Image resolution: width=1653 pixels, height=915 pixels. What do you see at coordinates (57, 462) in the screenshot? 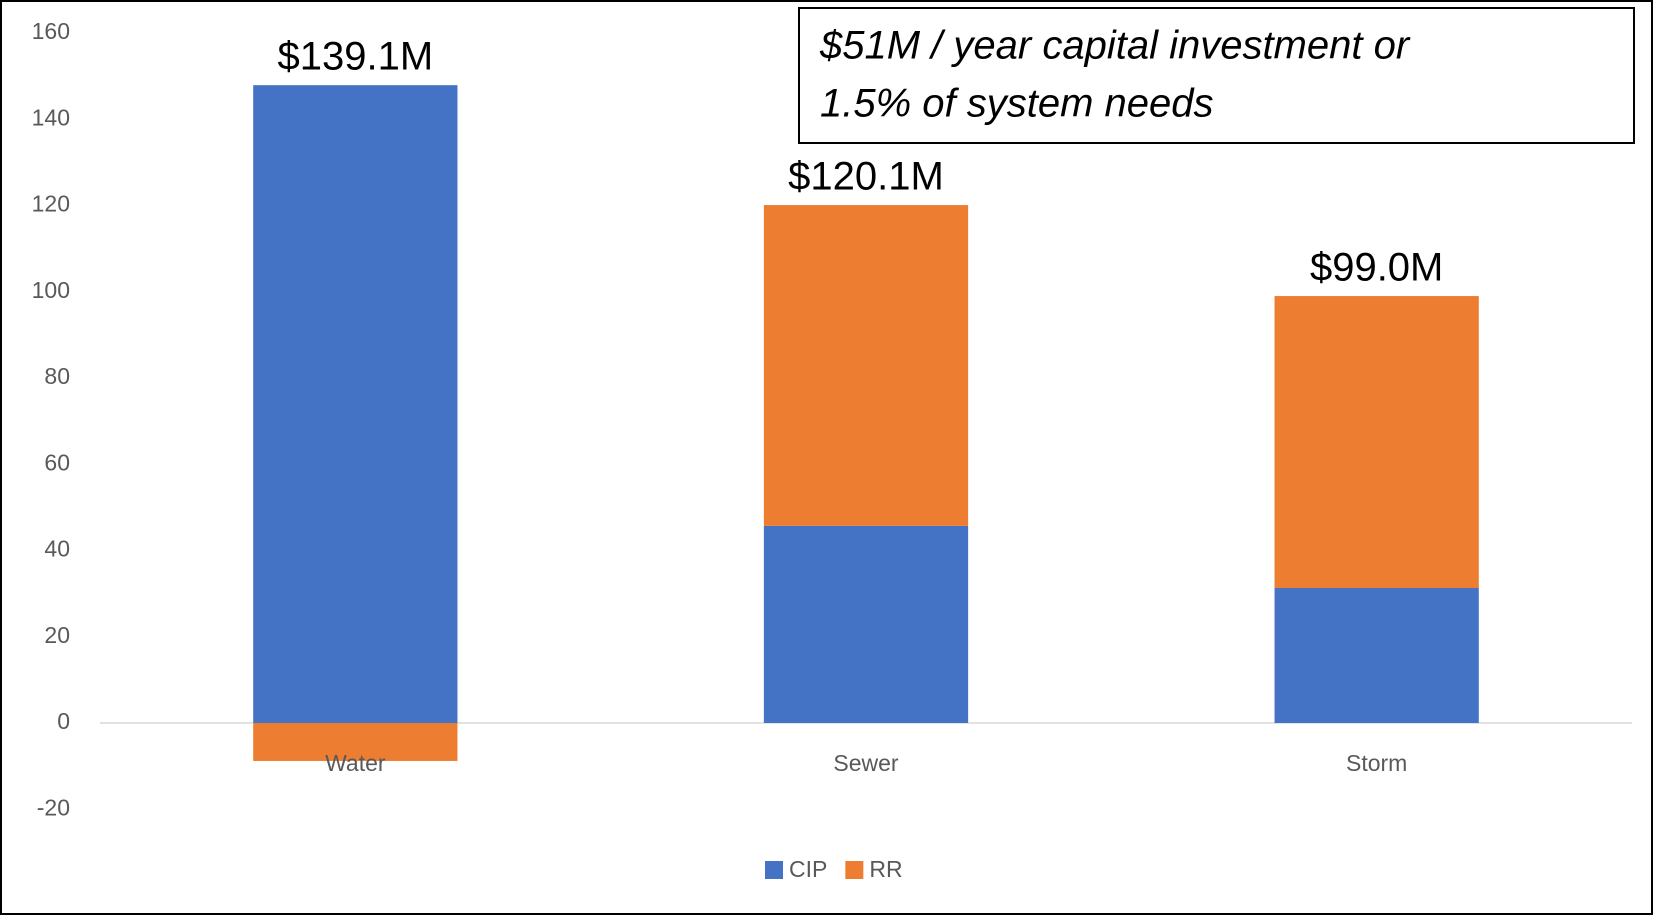
I see `y-tick-label: 60` at bounding box center [57, 462].